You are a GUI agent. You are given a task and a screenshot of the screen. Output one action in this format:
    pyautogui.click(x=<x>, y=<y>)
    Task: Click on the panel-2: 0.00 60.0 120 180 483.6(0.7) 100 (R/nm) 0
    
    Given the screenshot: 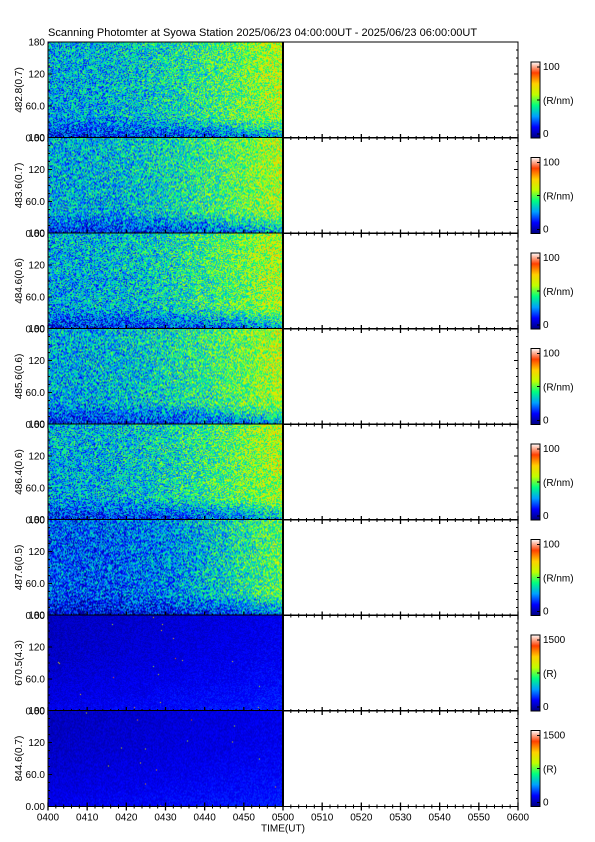 What is the action you would take?
    pyautogui.click(x=294, y=186)
    